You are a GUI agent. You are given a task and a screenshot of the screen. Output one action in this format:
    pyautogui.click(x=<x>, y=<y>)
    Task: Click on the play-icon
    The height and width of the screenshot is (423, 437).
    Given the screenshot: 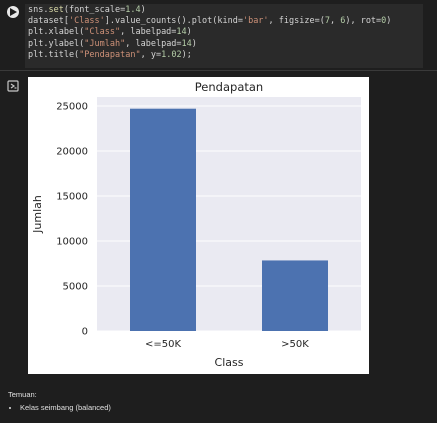 What is the action you would take?
    pyautogui.click(x=13, y=12)
    